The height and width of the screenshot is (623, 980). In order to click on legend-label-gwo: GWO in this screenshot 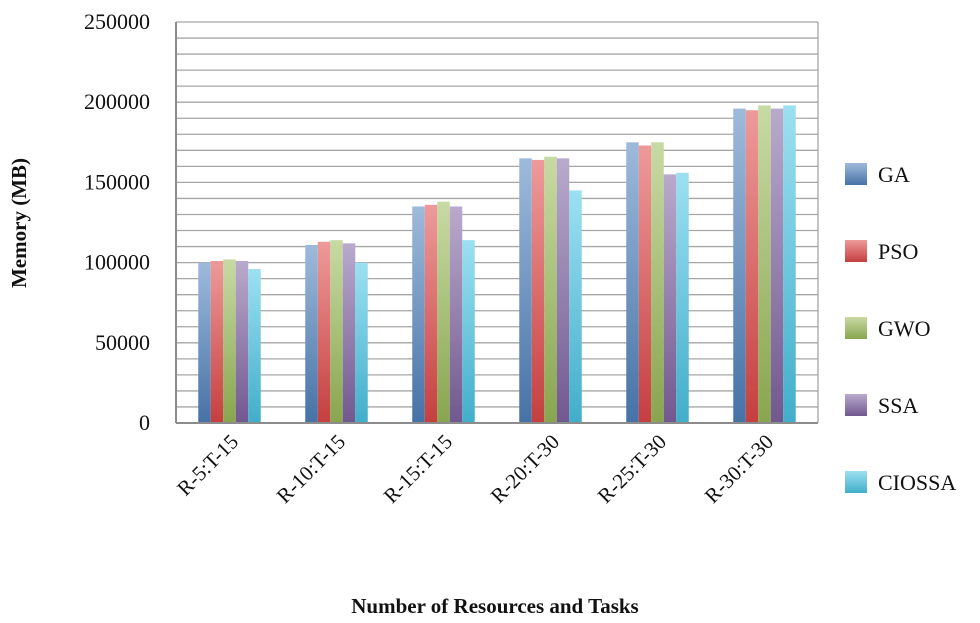, I will do `click(904, 328)`.